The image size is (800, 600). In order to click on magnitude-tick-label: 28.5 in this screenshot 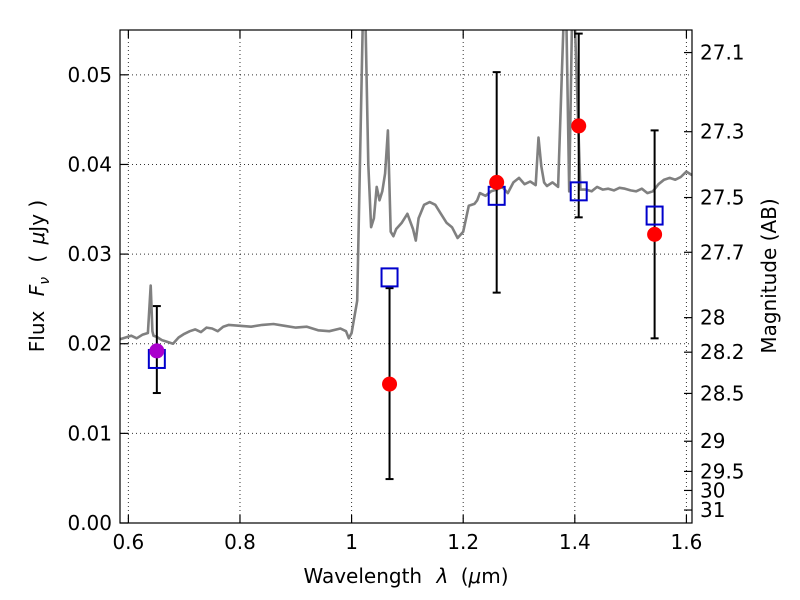, I will do `click(722, 393)`.